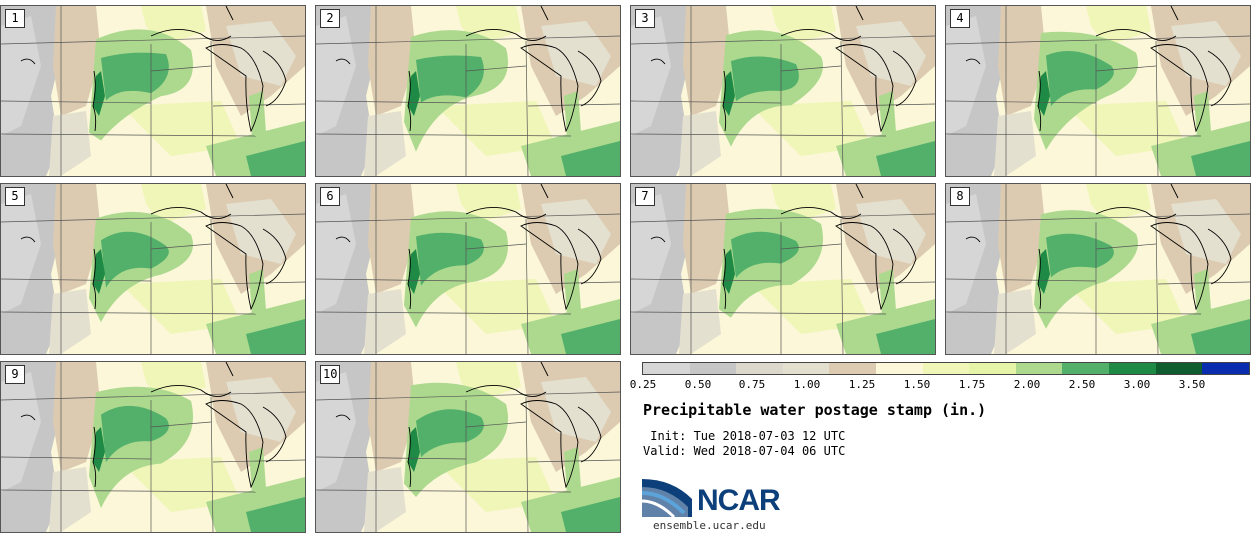 Image resolution: width=1260 pixels, height=533 pixels. Describe the element at coordinates (643, 384) in the screenshot. I see `legend-tick: 0.25` at that location.